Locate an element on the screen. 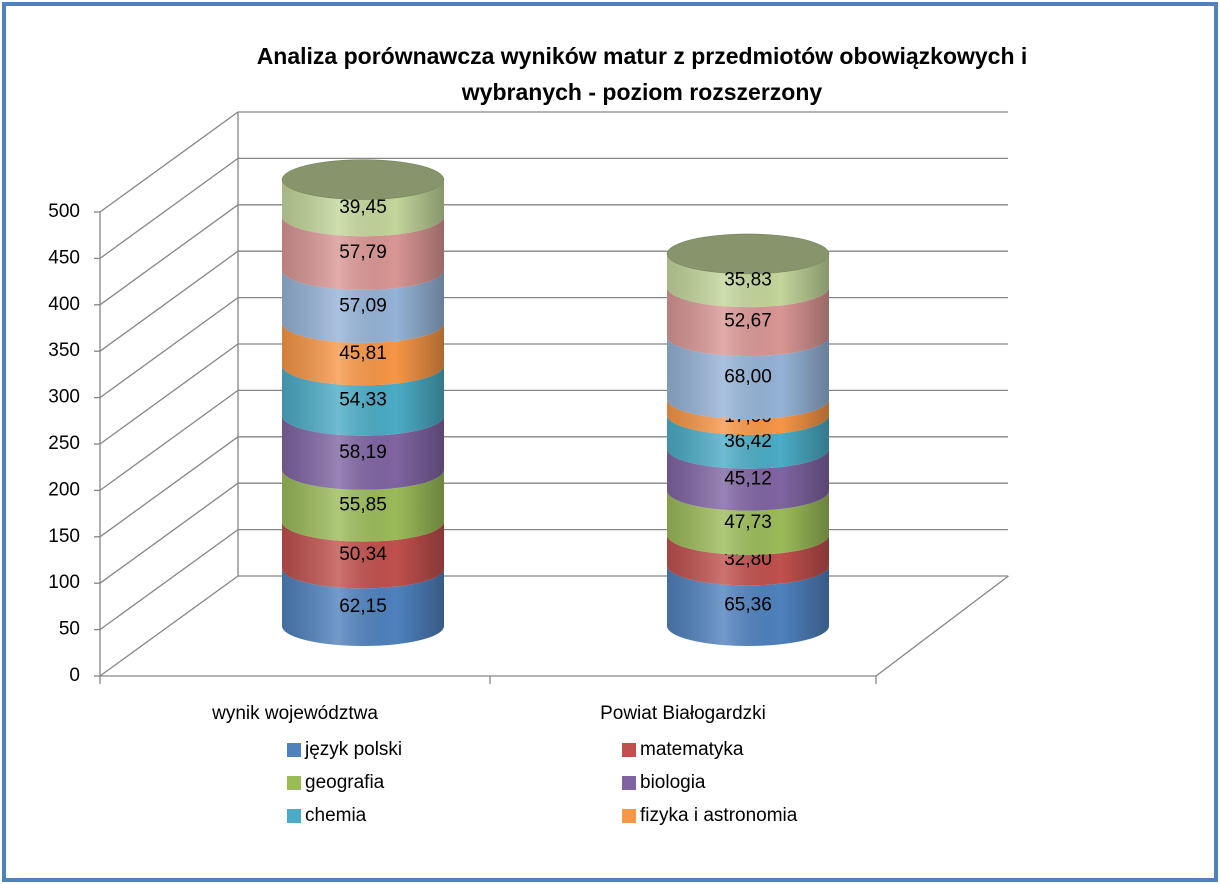 The height and width of the screenshot is (884, 1220). data-label: 57,79 is located at coordinates (363, 252).